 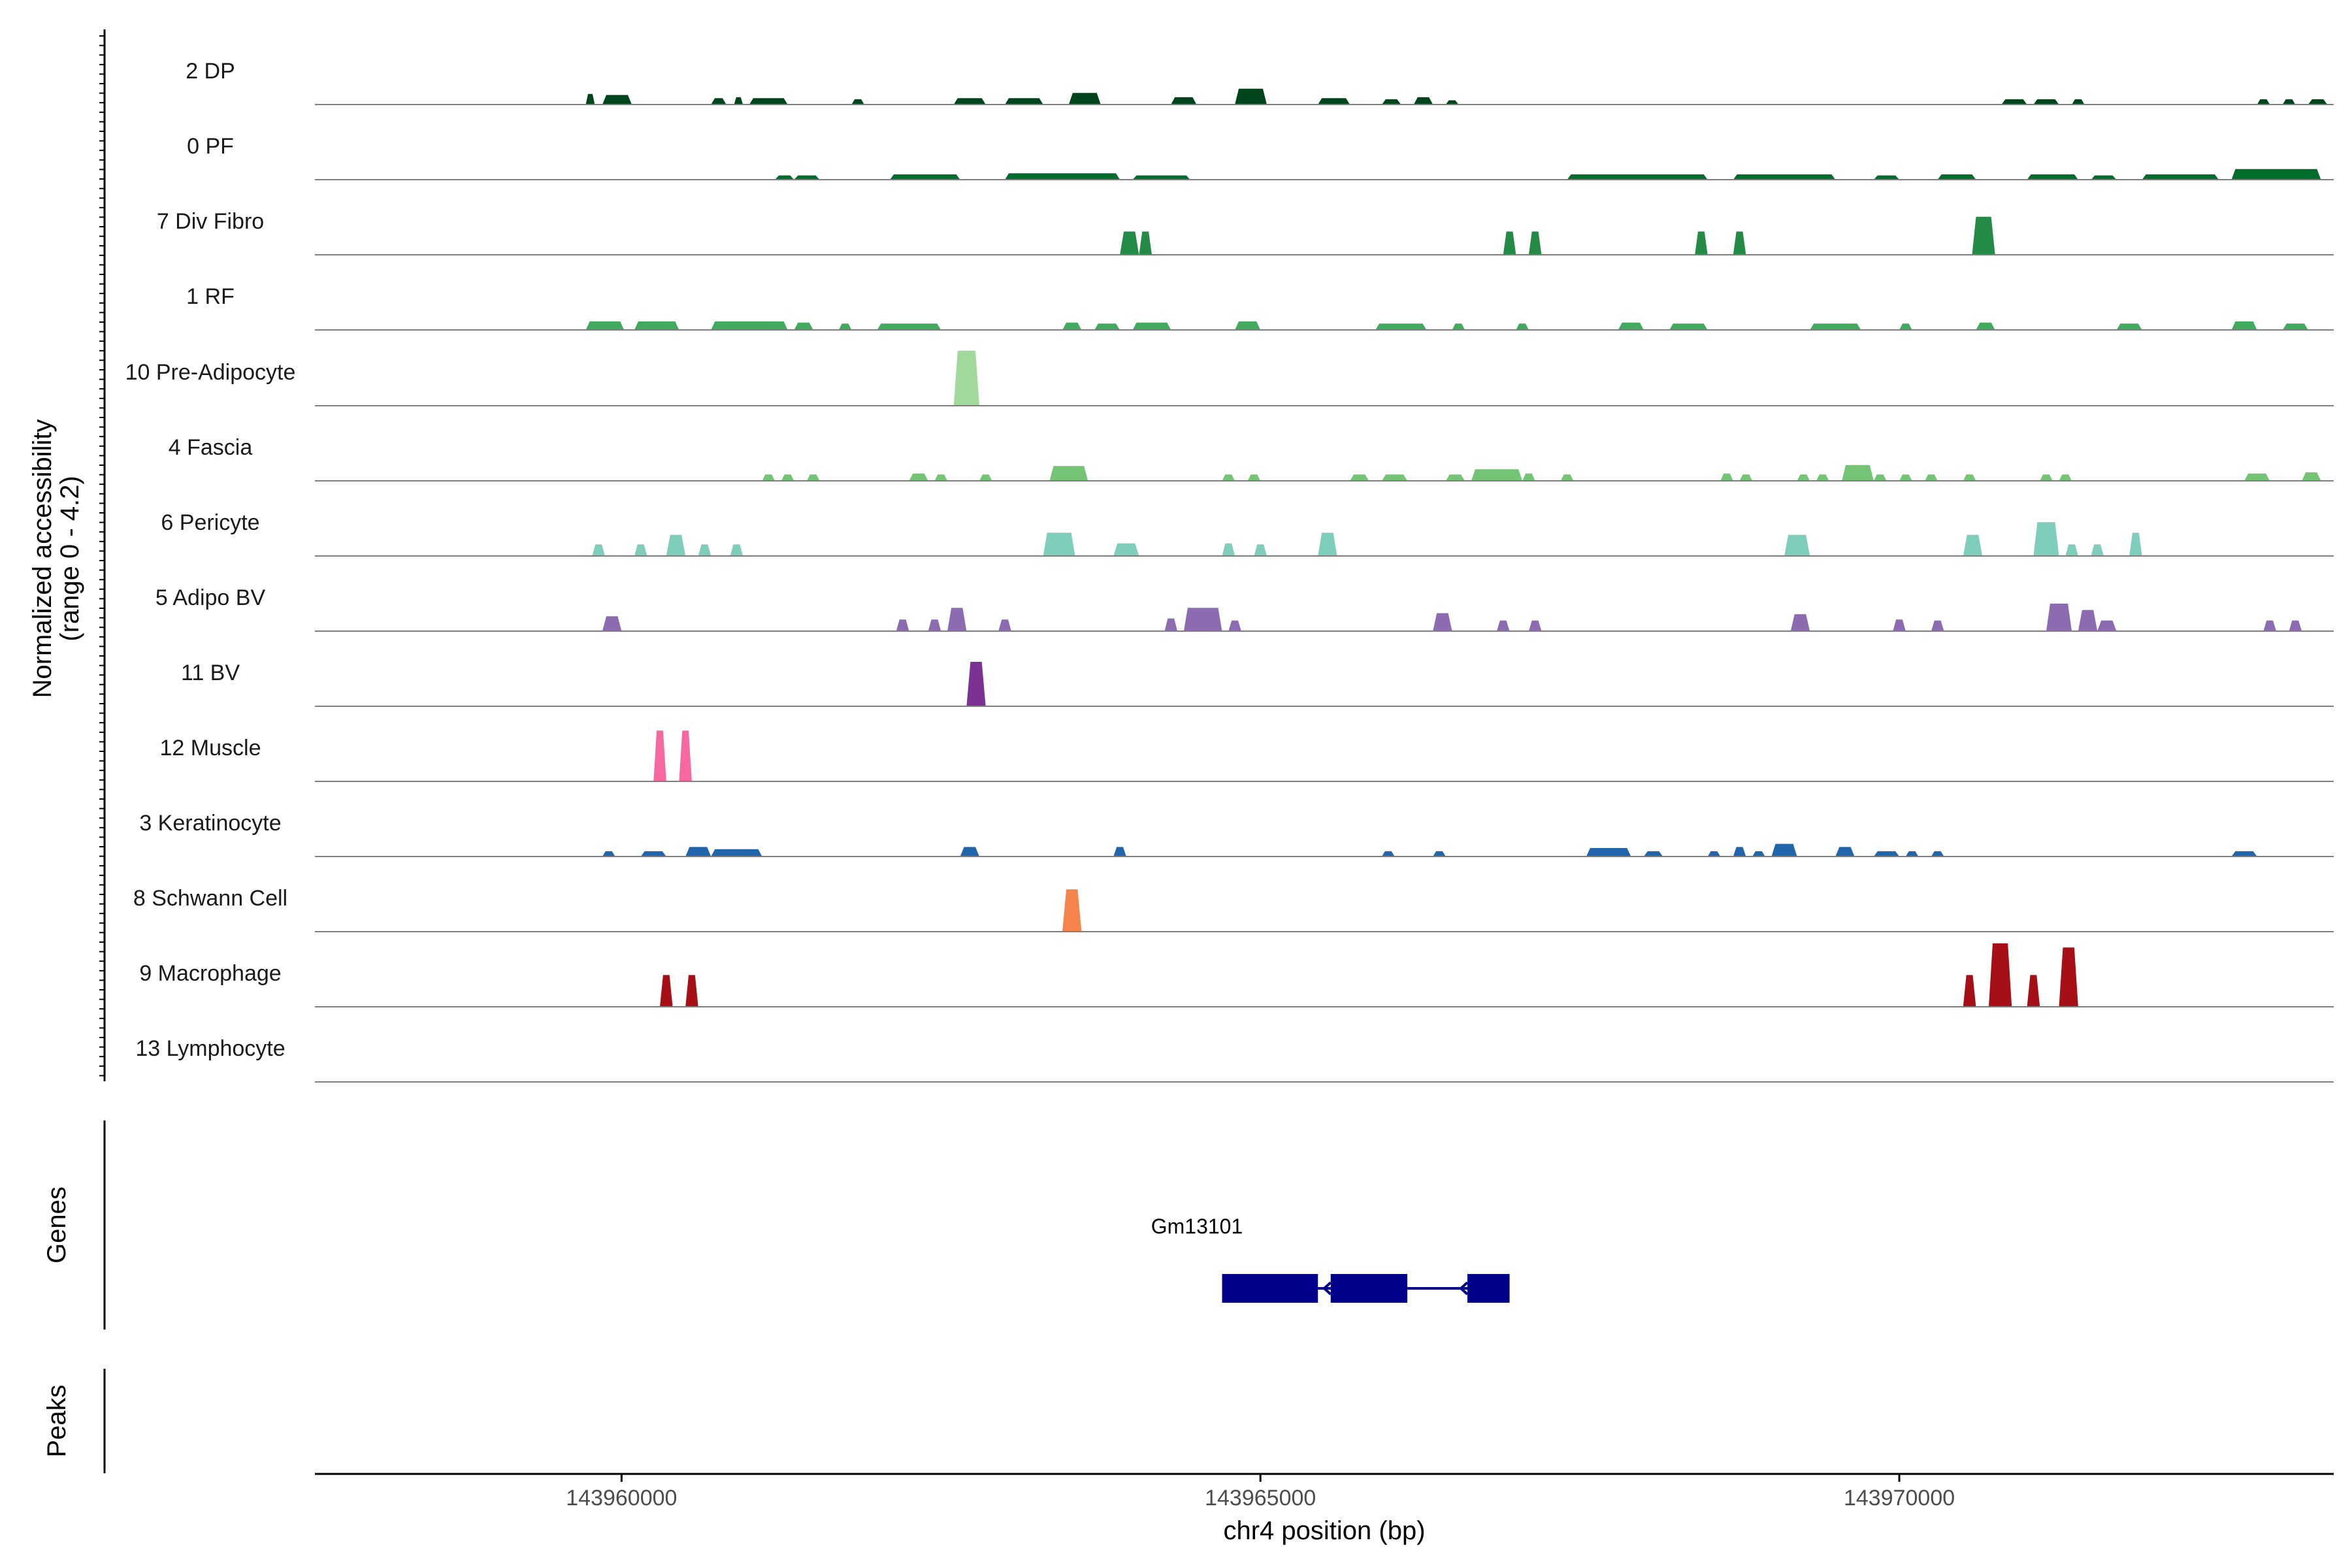 I want to click on track-4: 1 RF, so click(x=1260, y=307).